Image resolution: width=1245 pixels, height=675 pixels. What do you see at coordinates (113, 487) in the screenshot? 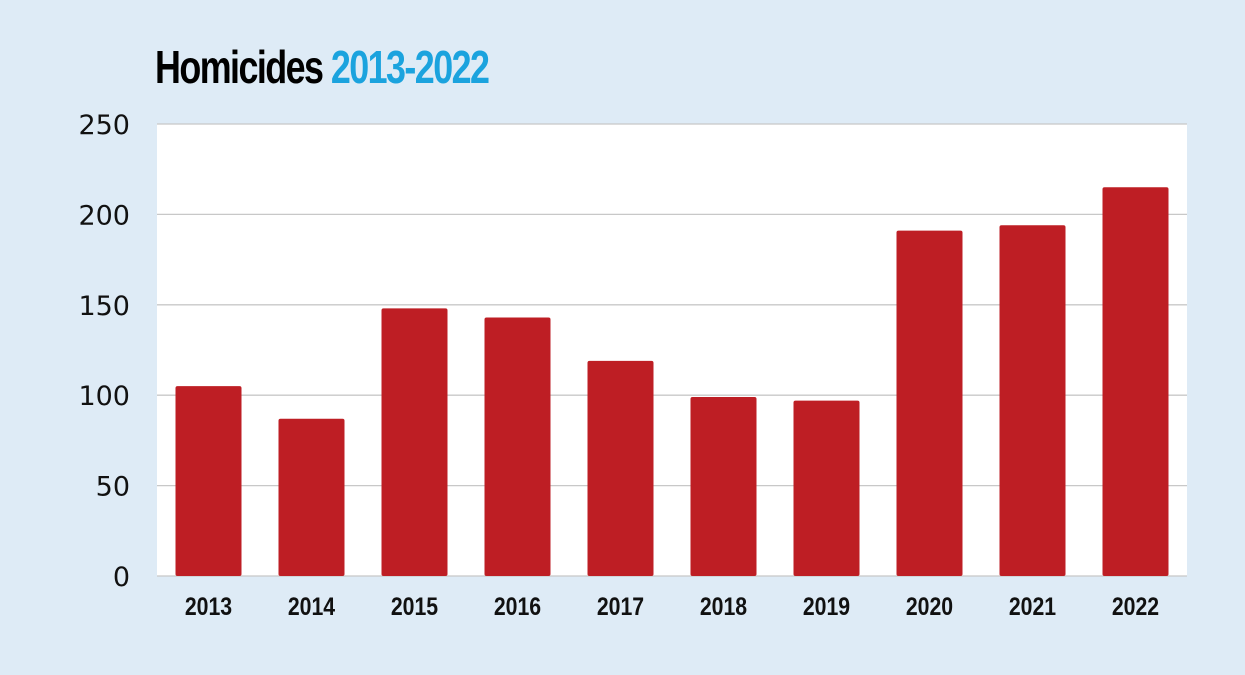
I see `y-tick-label: 50` at bounding box center [113, 487].